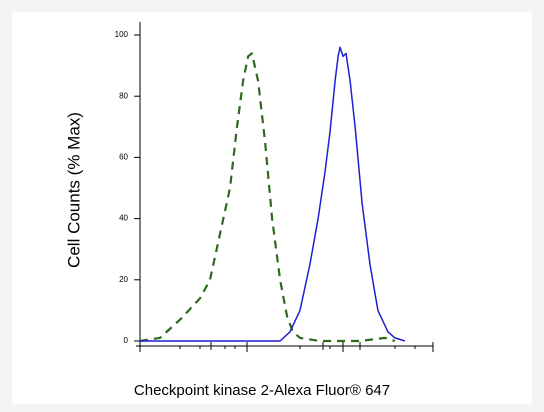 The height and width of the screenshot is (412, 544). I want to click on y-axis-label: Cell Counts (% Max), so click(73, 190).